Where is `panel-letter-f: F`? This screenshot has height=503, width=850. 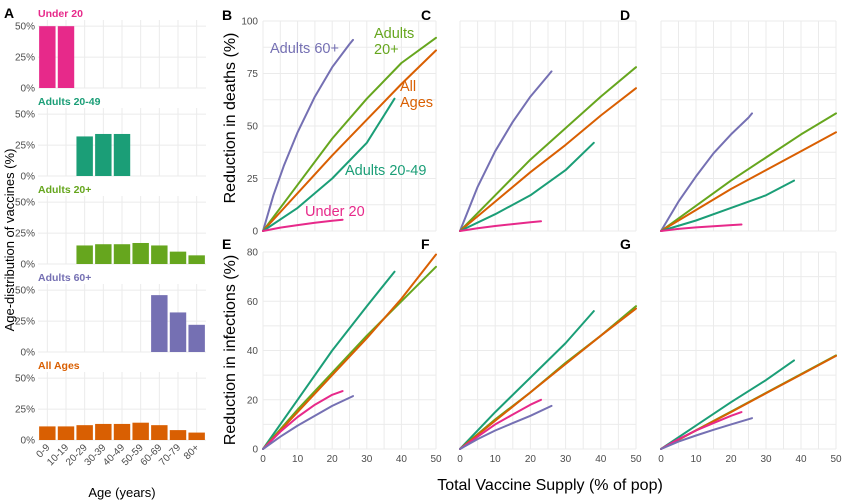
panel-letter-f: F is located at coordinates (425, 244).